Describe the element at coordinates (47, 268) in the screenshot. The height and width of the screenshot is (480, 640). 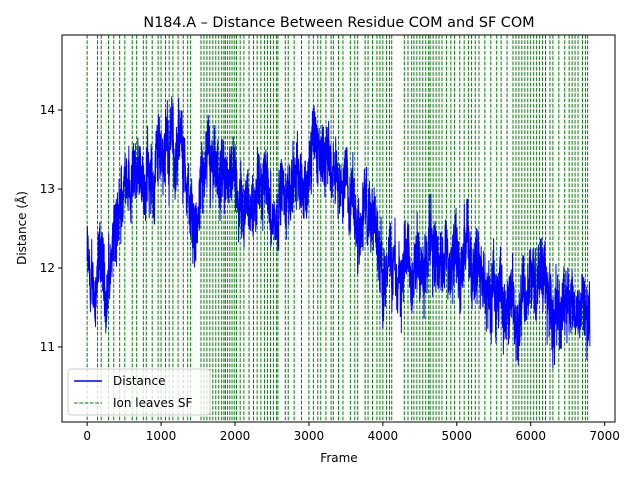
I see `y-tick-label: 12` at that location.